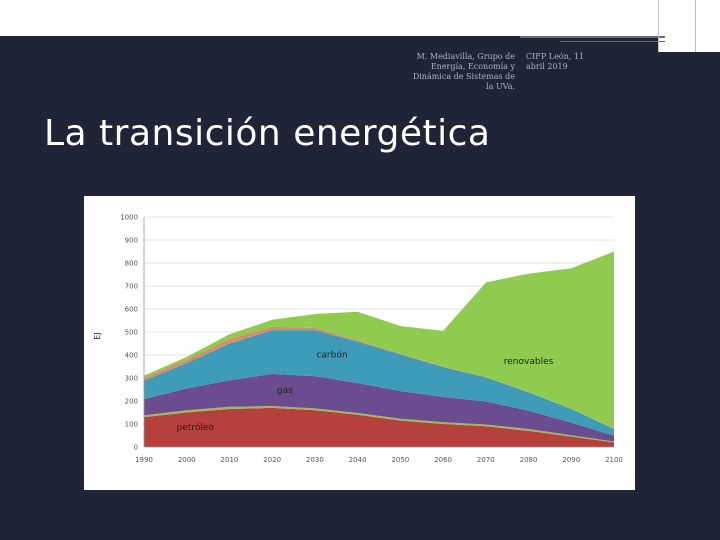  I want to click on y-tick-label: 600, so click(131, 310).